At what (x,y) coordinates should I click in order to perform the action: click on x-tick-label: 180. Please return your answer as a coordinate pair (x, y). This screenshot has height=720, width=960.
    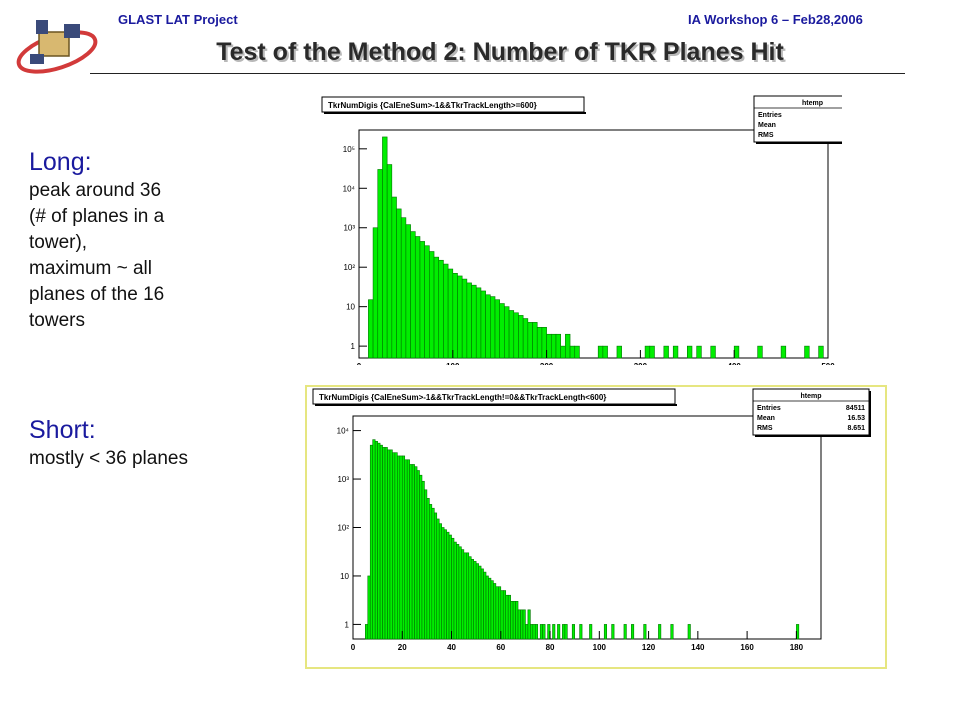
    Looking at the image, I should click on (797, 647).